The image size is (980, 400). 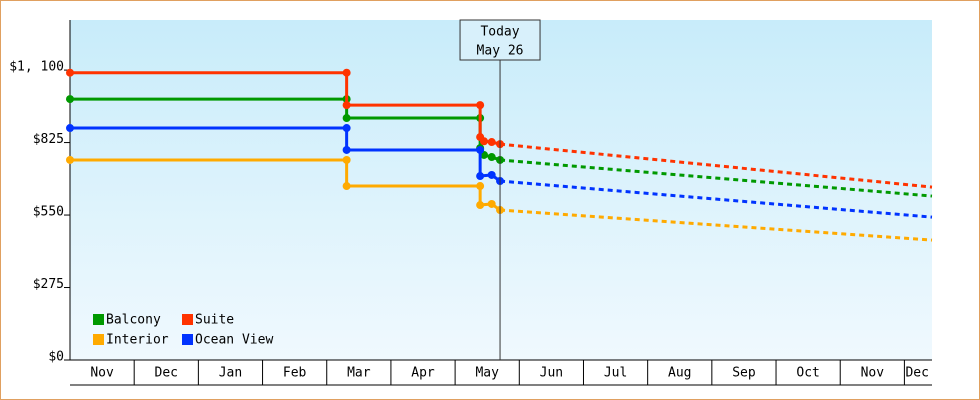 I want to click on today-box, so click(x=500, y=40).